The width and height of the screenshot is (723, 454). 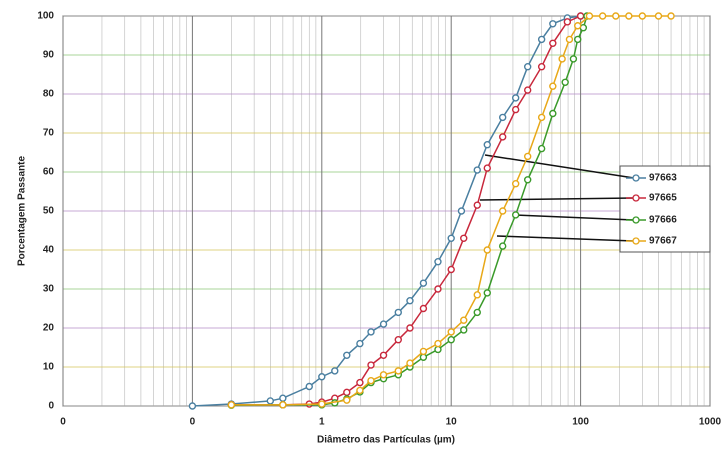 What do you see at coordinates (386, 440) in the screenshot?
I see `x-axis-label: Diâmetro das Partículas (µm)` at bounding box center [386, 440].